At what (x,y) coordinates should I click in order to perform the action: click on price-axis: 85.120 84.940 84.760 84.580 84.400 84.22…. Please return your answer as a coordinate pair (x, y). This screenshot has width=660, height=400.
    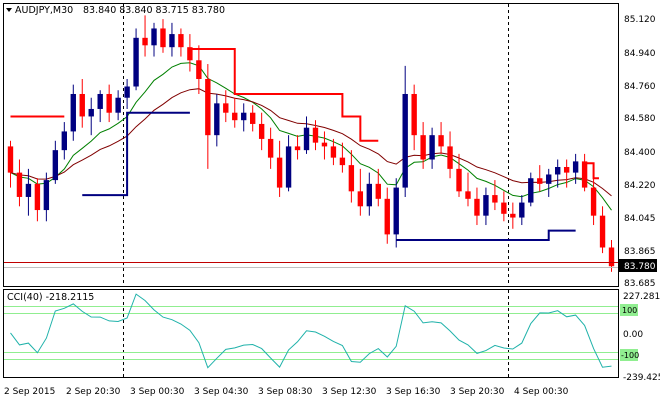
    Looking at the image, I should click on (638, 152).